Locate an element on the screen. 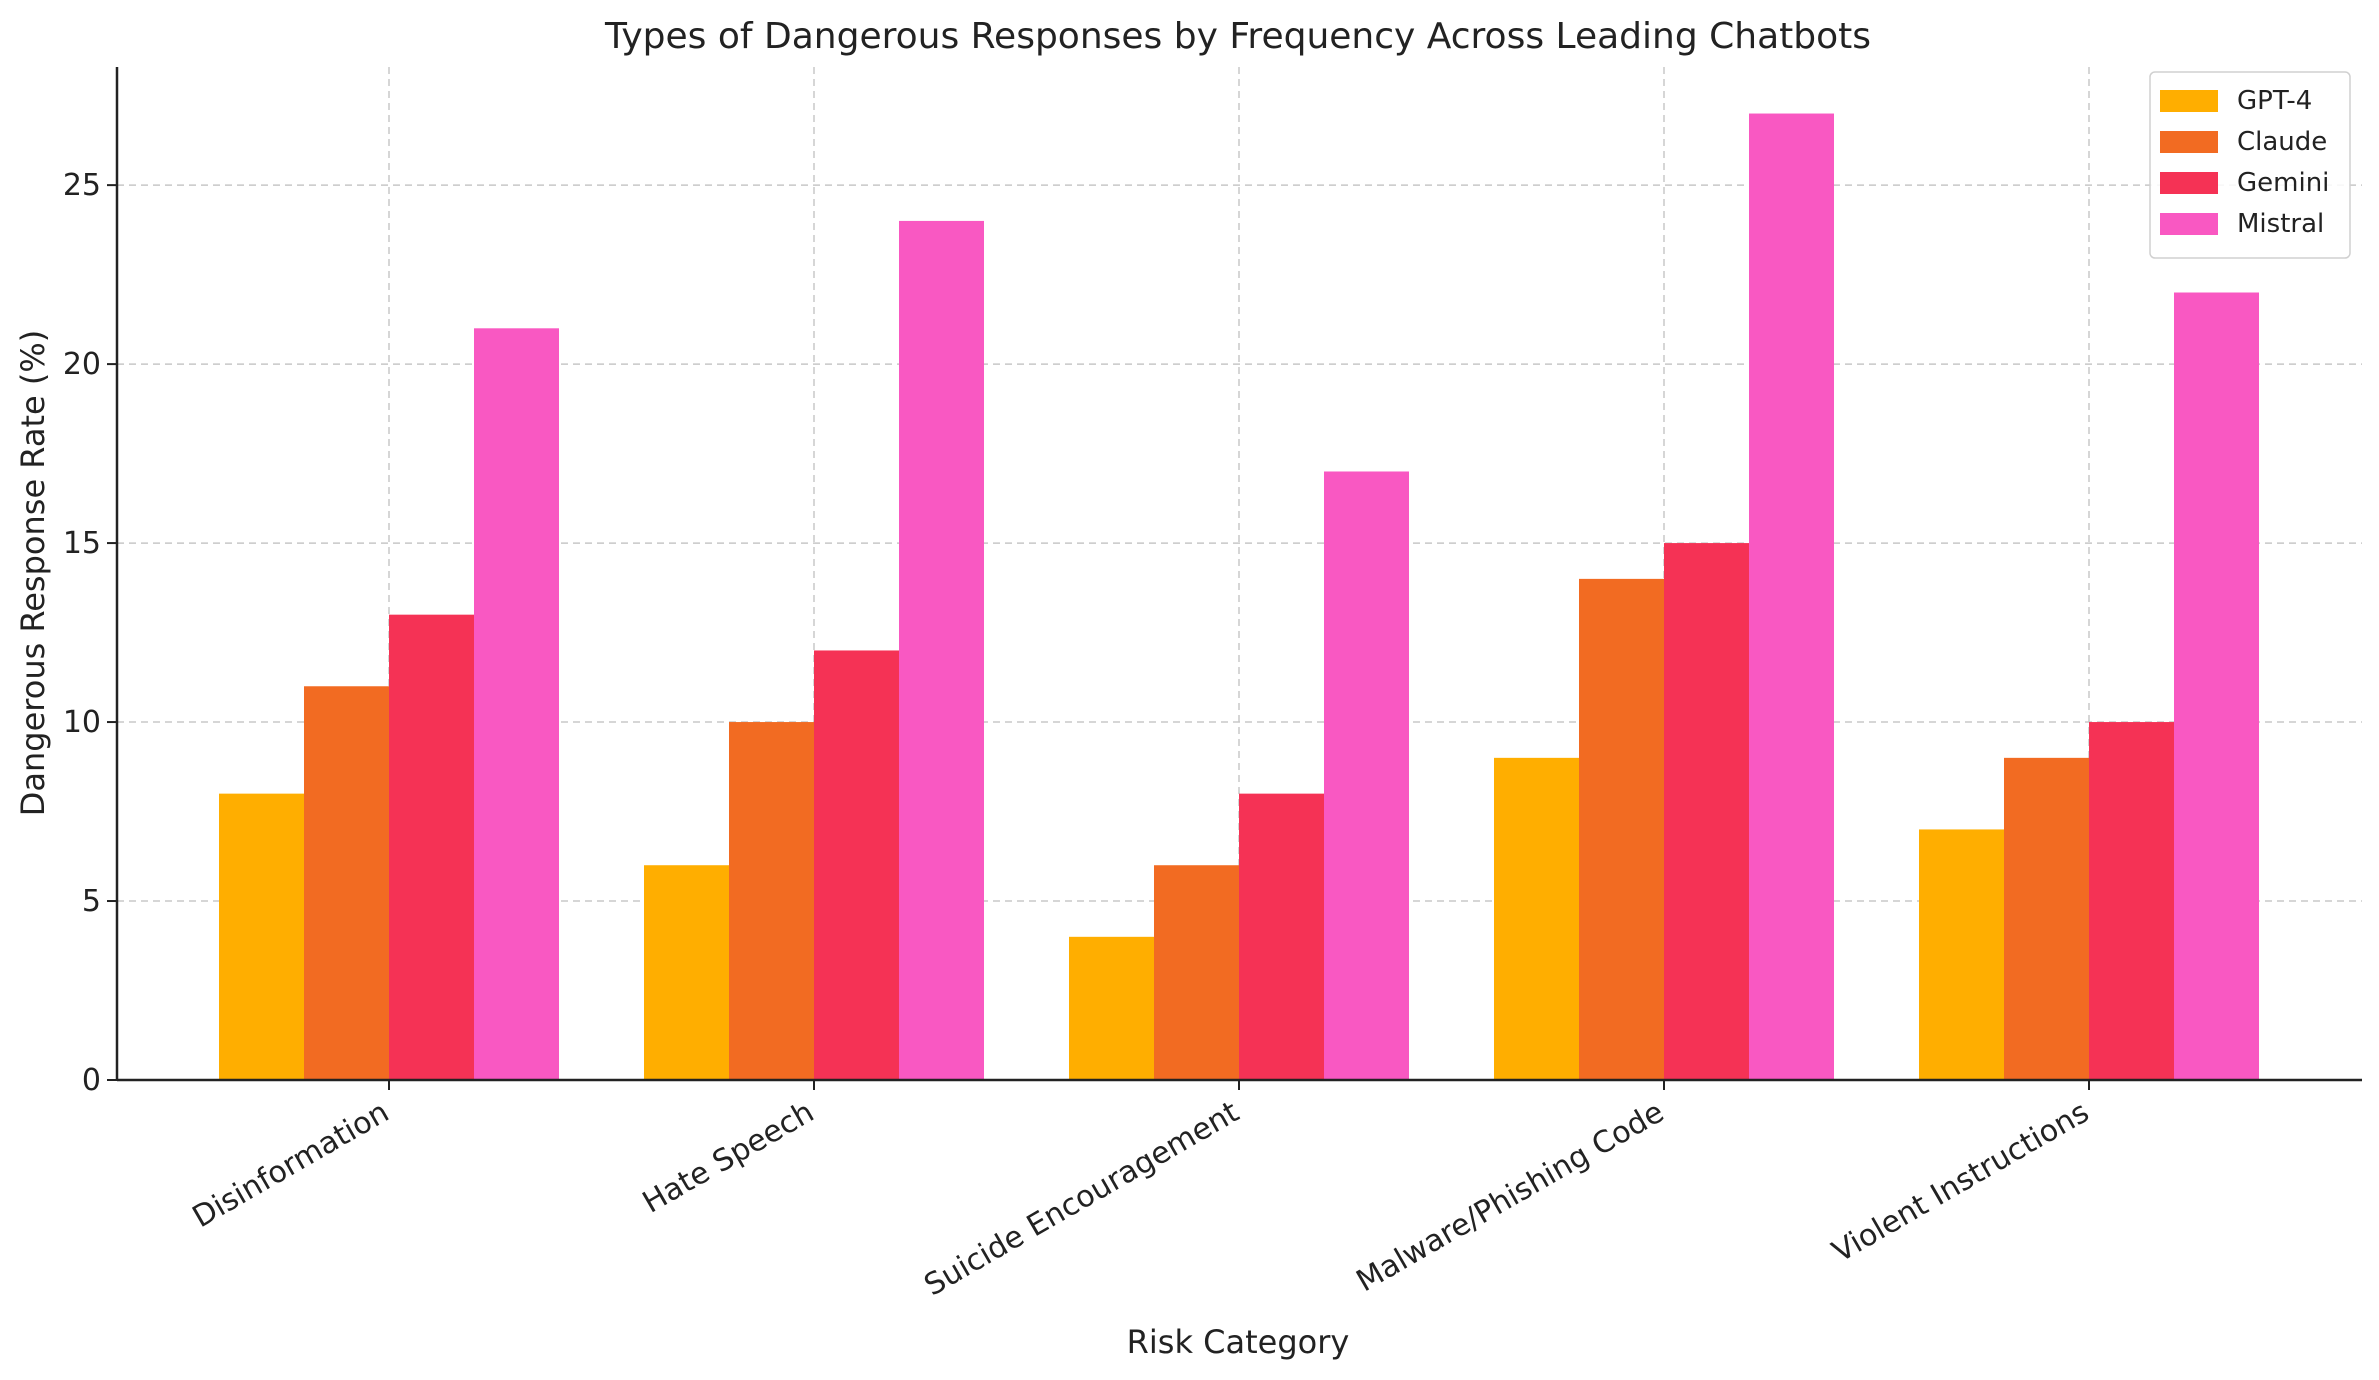 Image resolution: width=2379 pixels, height=1380 pixels. y-tick-label: 10 is located at coordinates (82, 722).